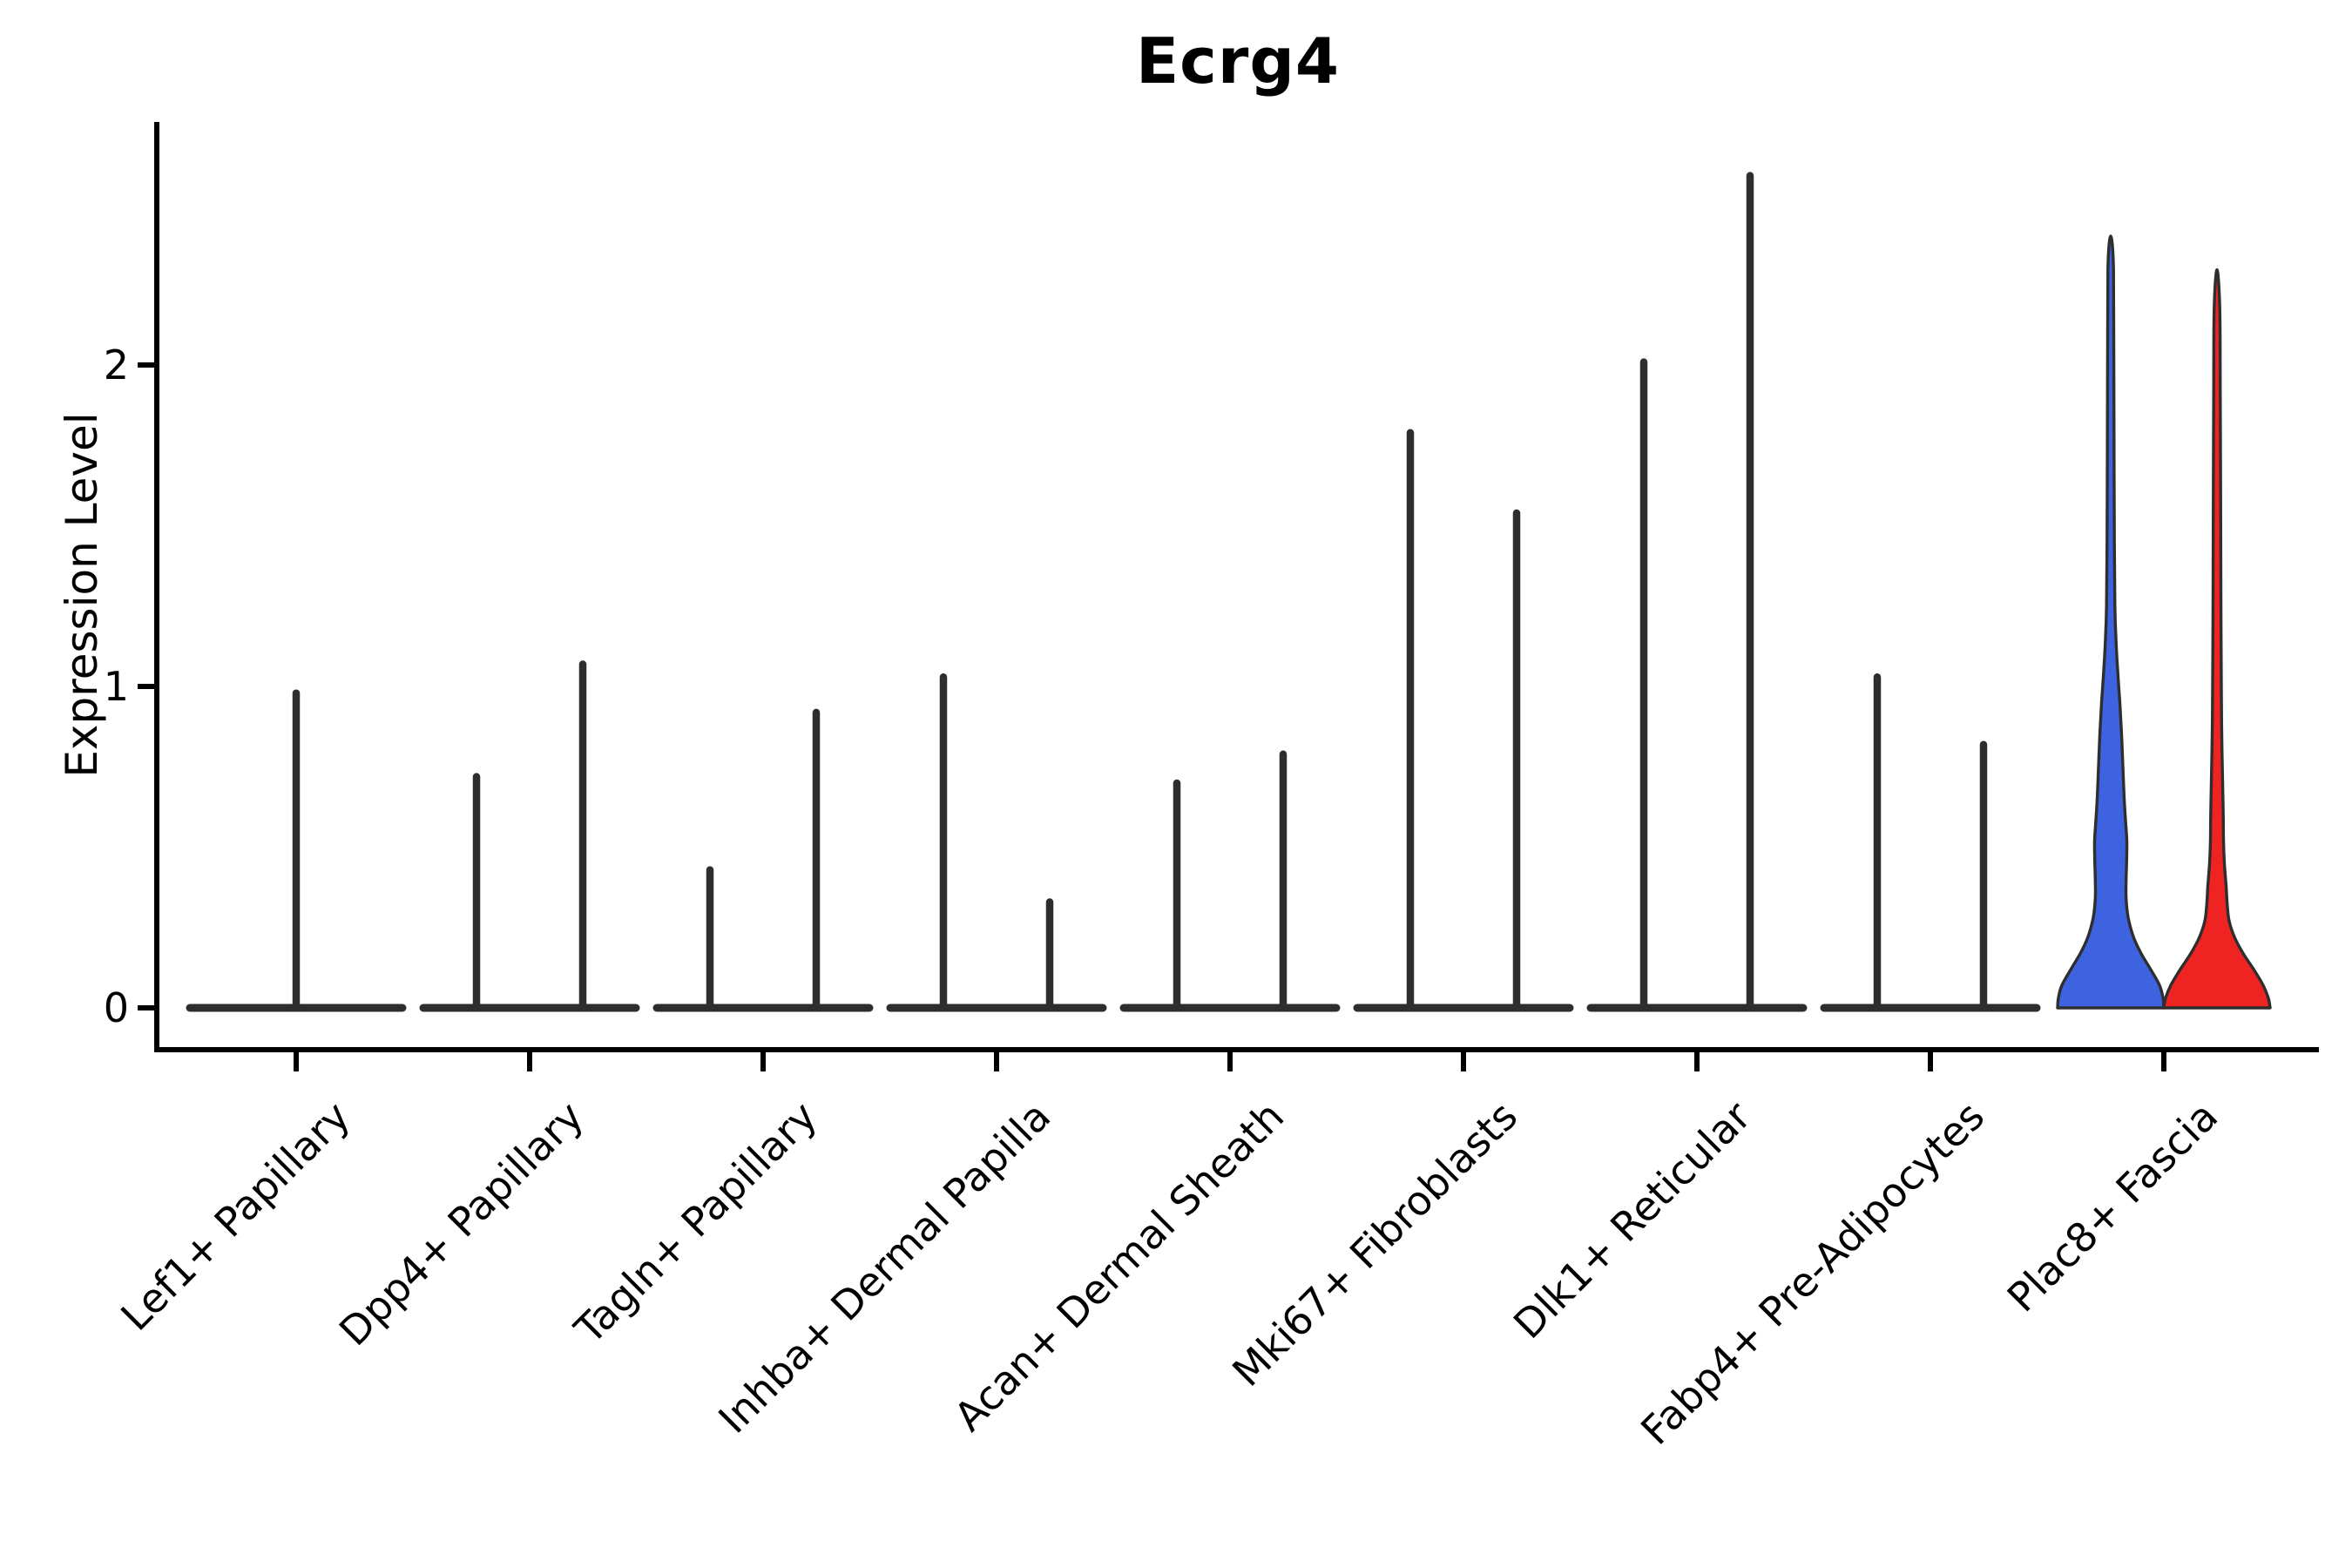 The width and height of the screenshot is (2352, 1568). Describe the element at coordinates (116, 1007) in the screenshot. I see `y-tick-label: 0` at that location.